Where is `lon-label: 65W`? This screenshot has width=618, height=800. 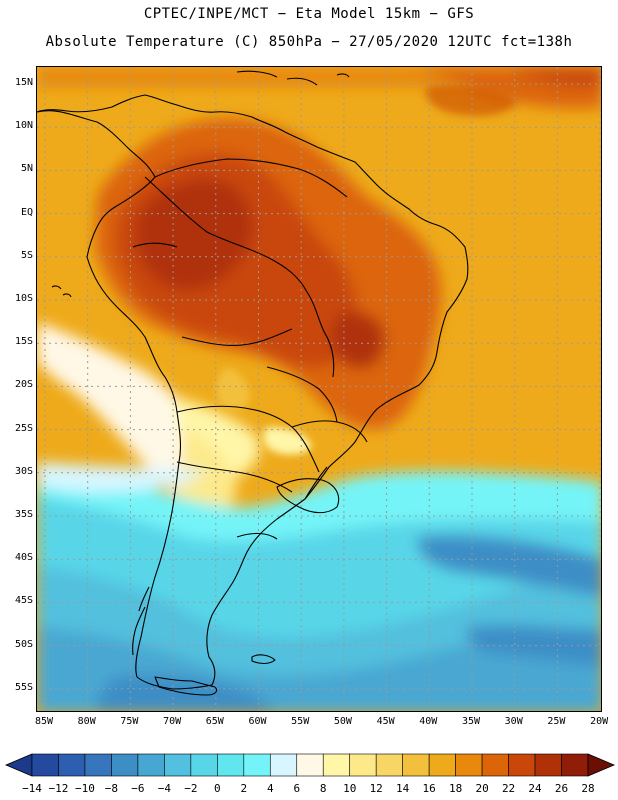
lon-label: 65W is located at coordinates (214, 721).